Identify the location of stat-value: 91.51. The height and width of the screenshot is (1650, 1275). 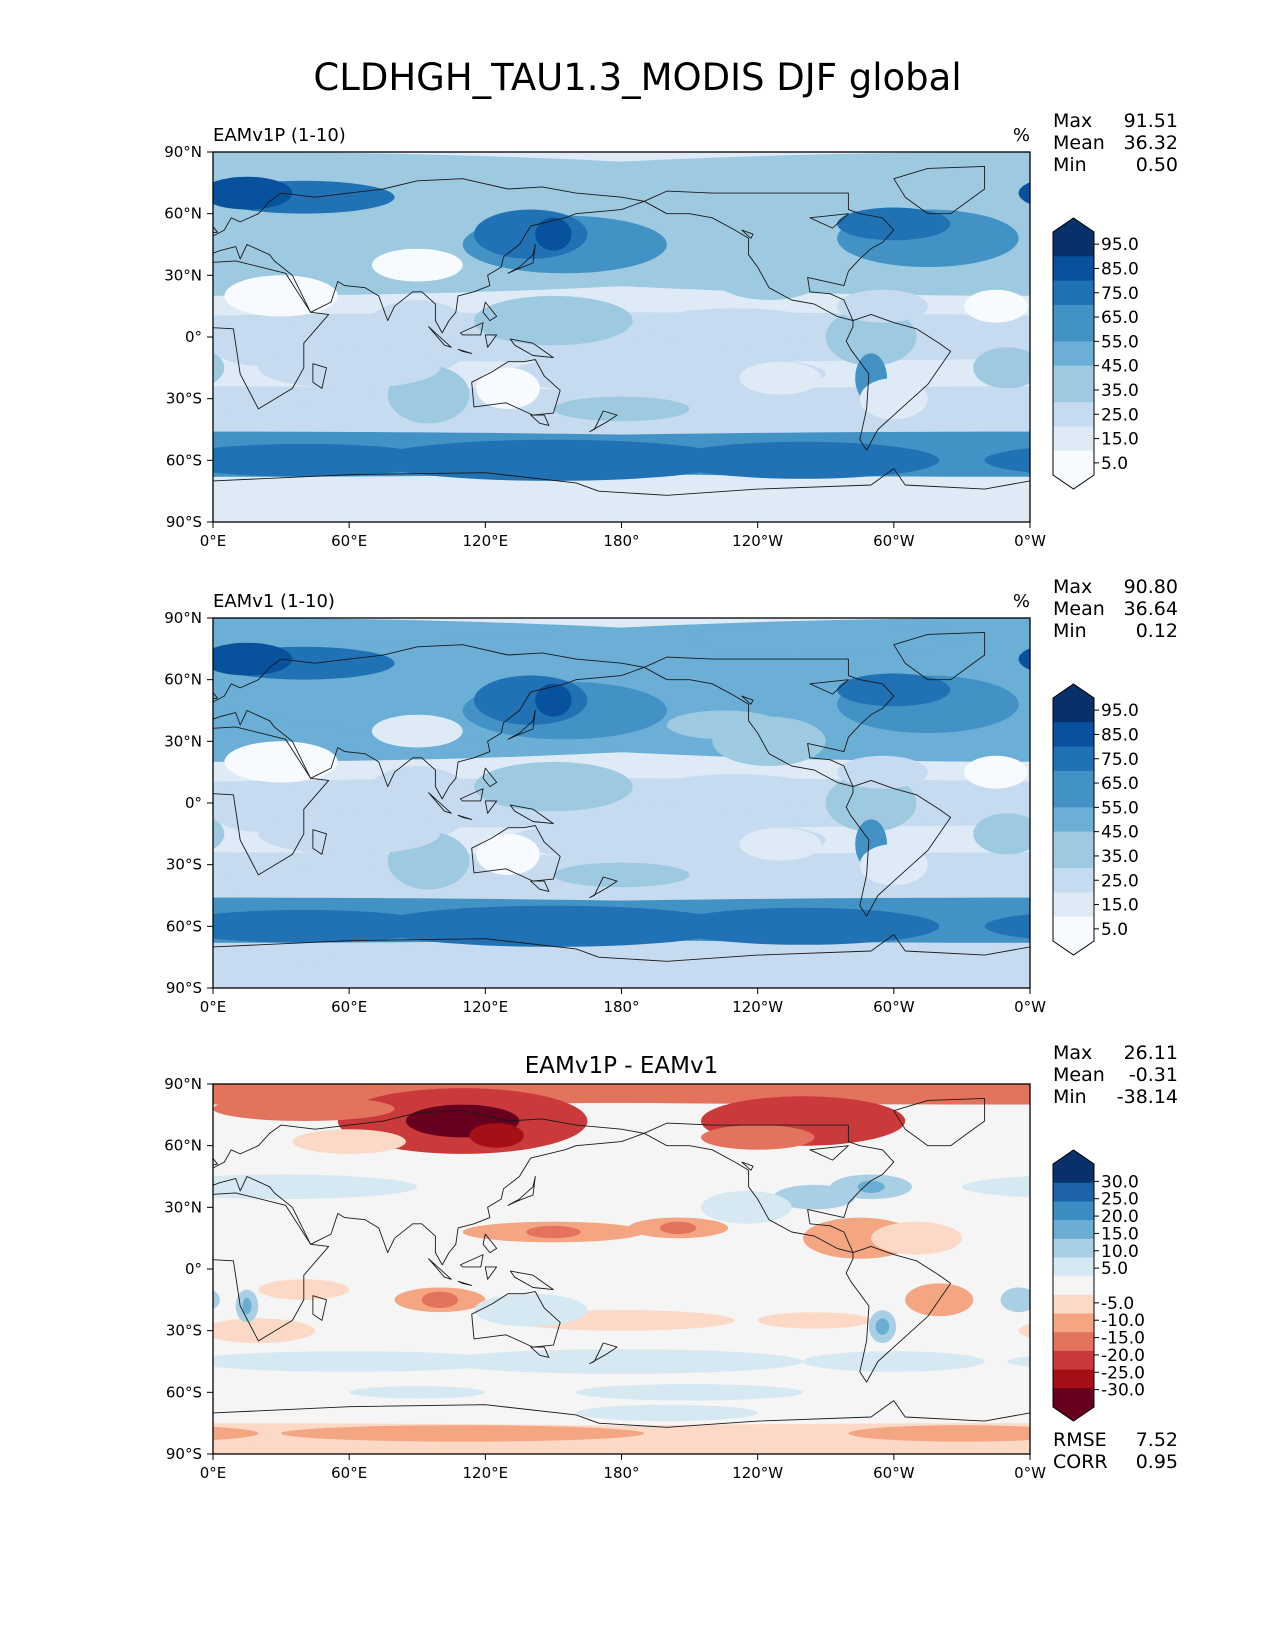
(1151, 121).